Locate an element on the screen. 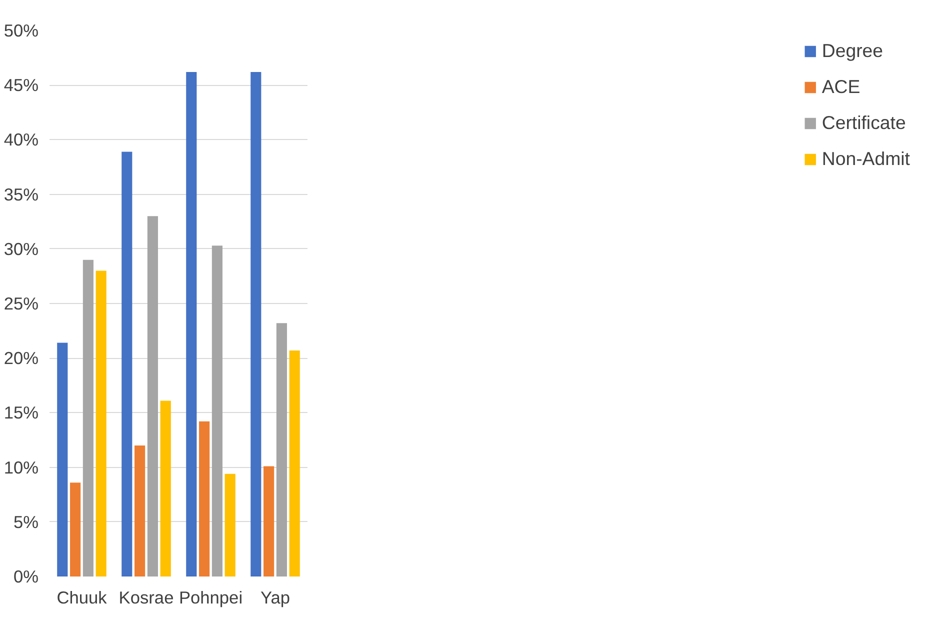  x-tick-label: Chuuk is located at coordinates (82, 598).